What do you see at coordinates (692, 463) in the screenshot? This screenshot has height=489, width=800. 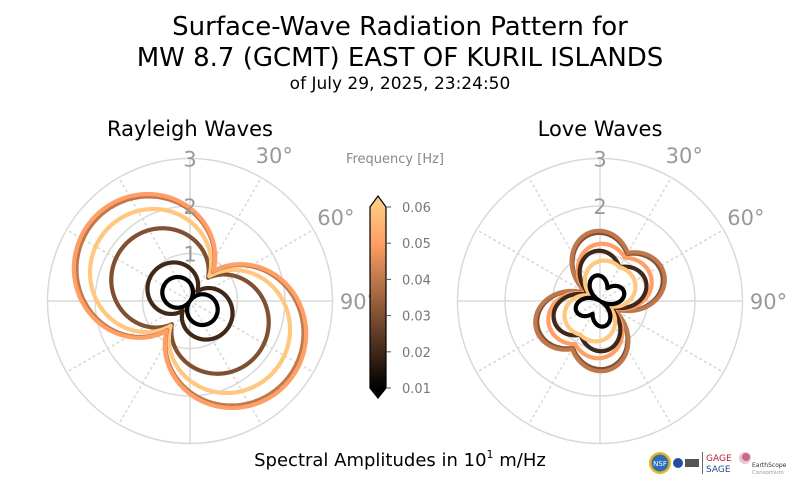 I see `usgs-logo` at bounding box center [692, 463].